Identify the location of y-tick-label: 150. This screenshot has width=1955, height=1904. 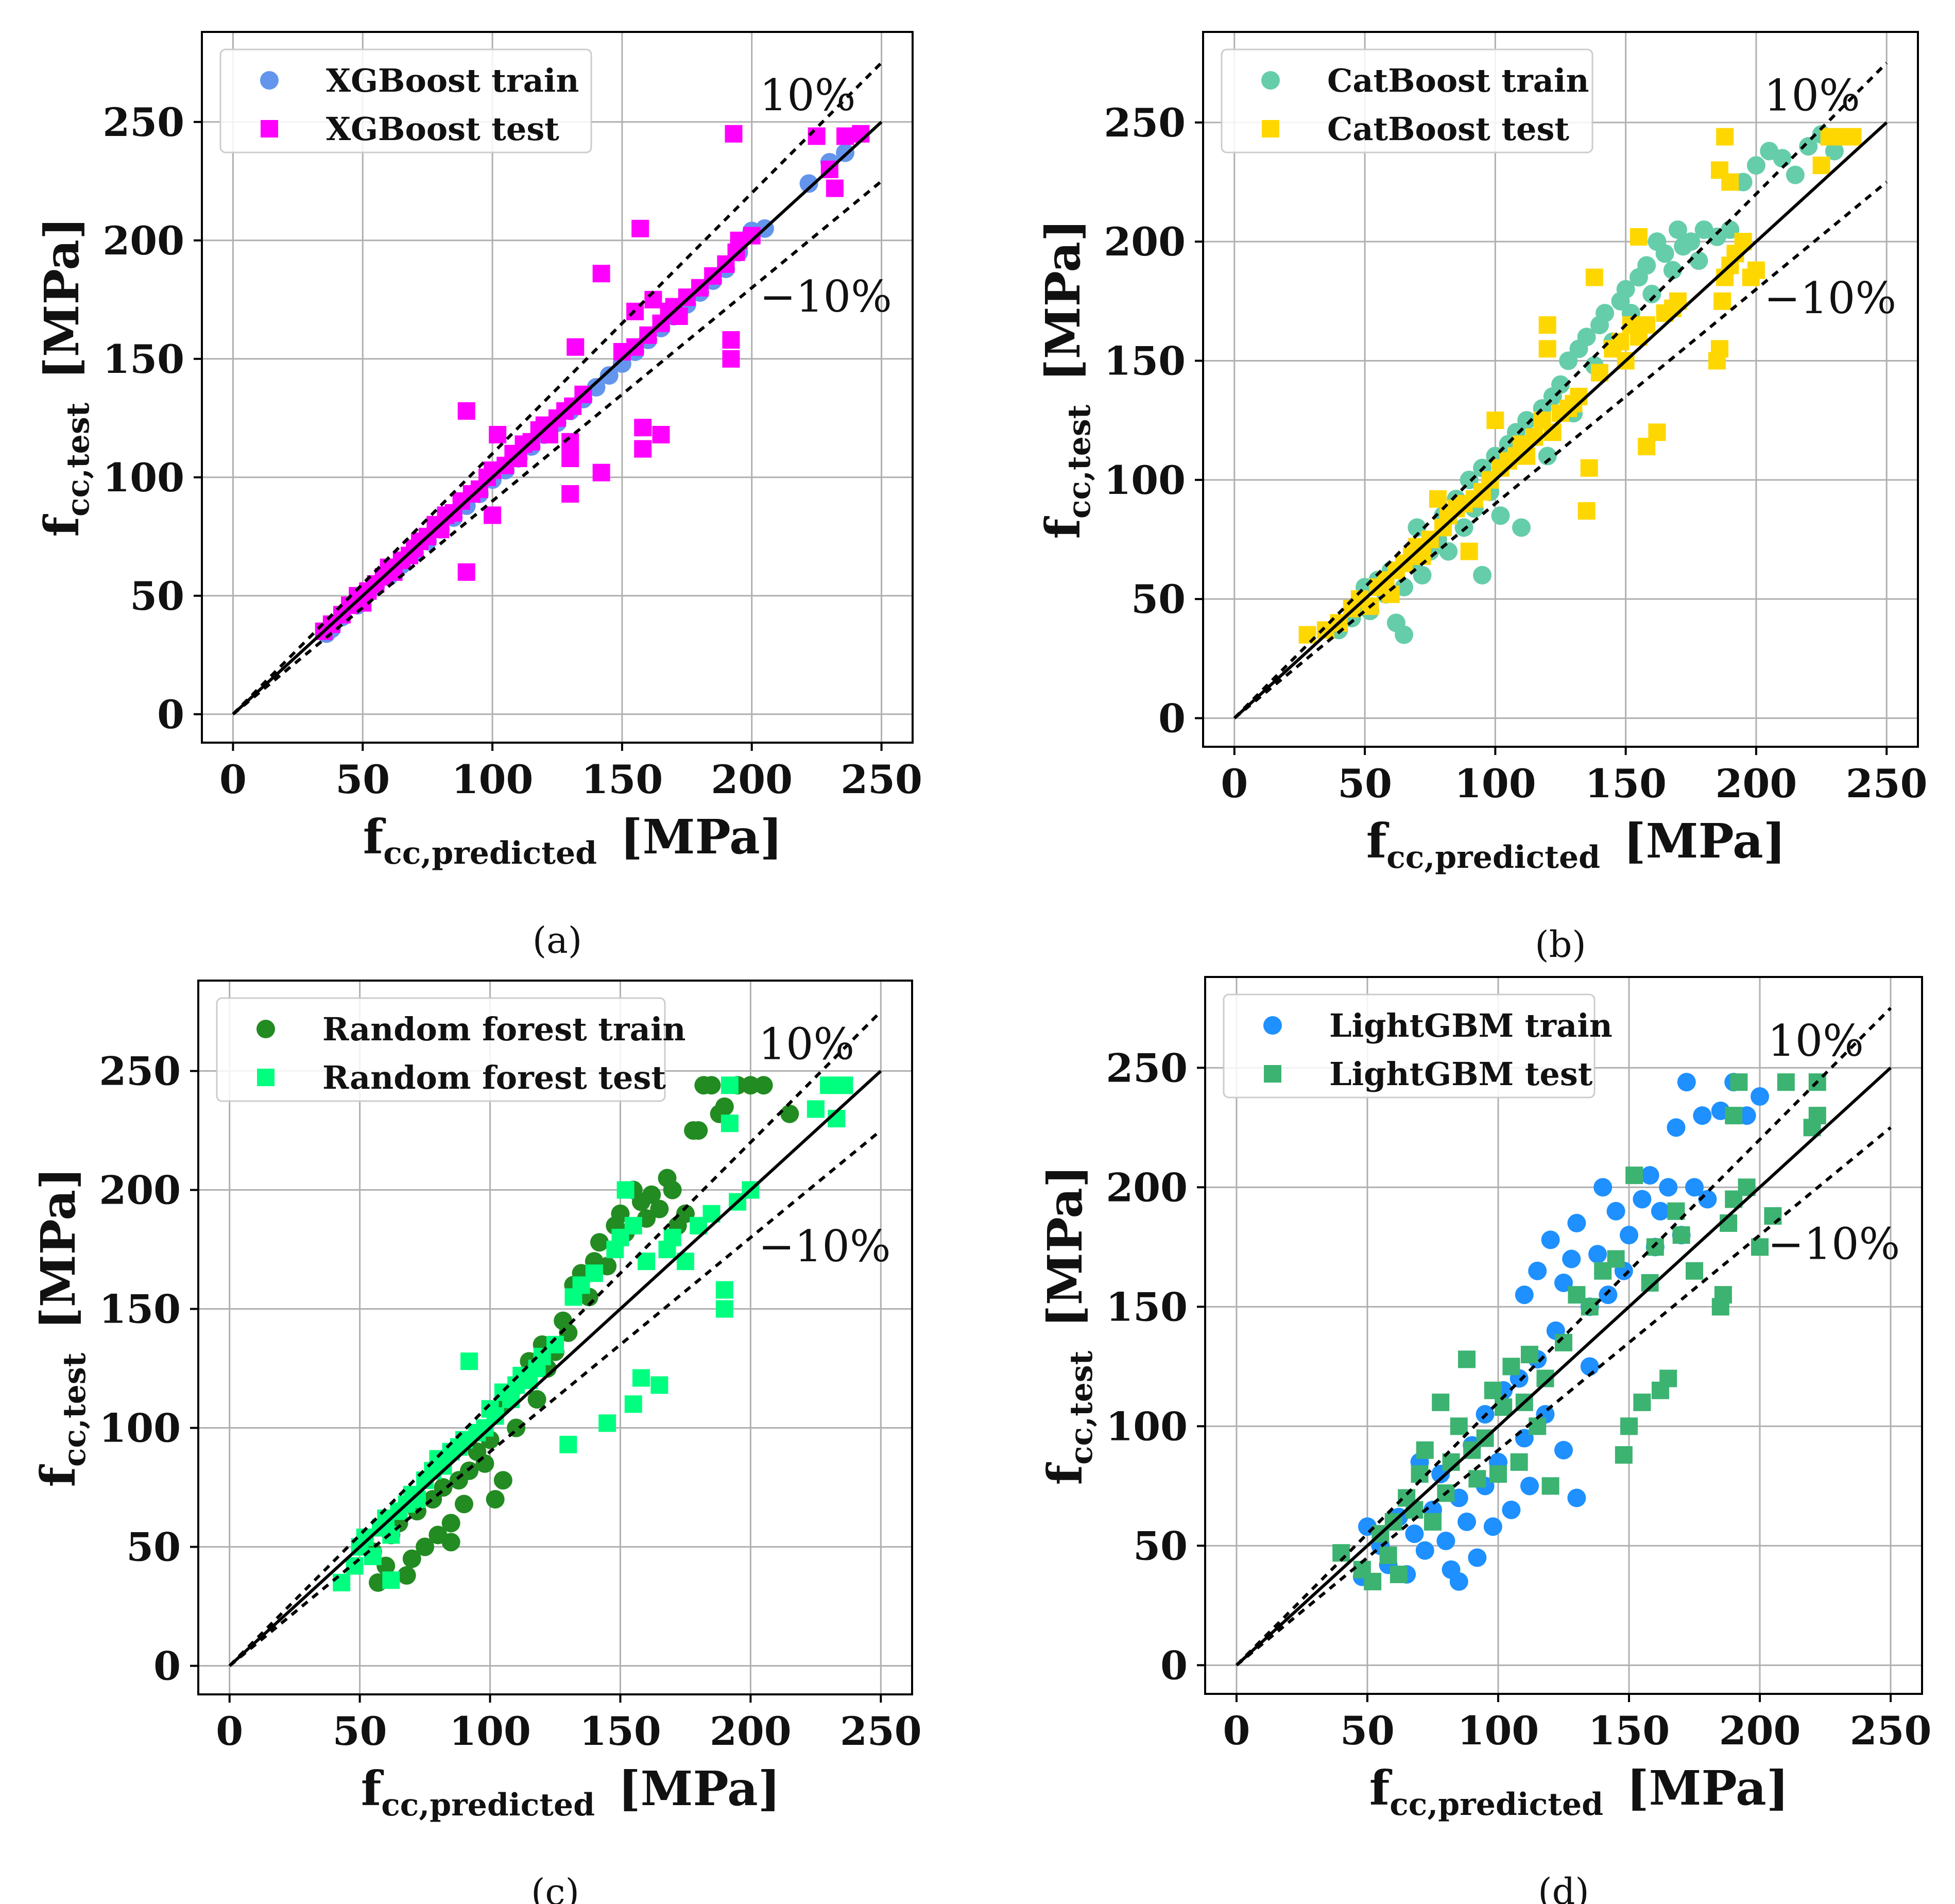
(1145, 361).